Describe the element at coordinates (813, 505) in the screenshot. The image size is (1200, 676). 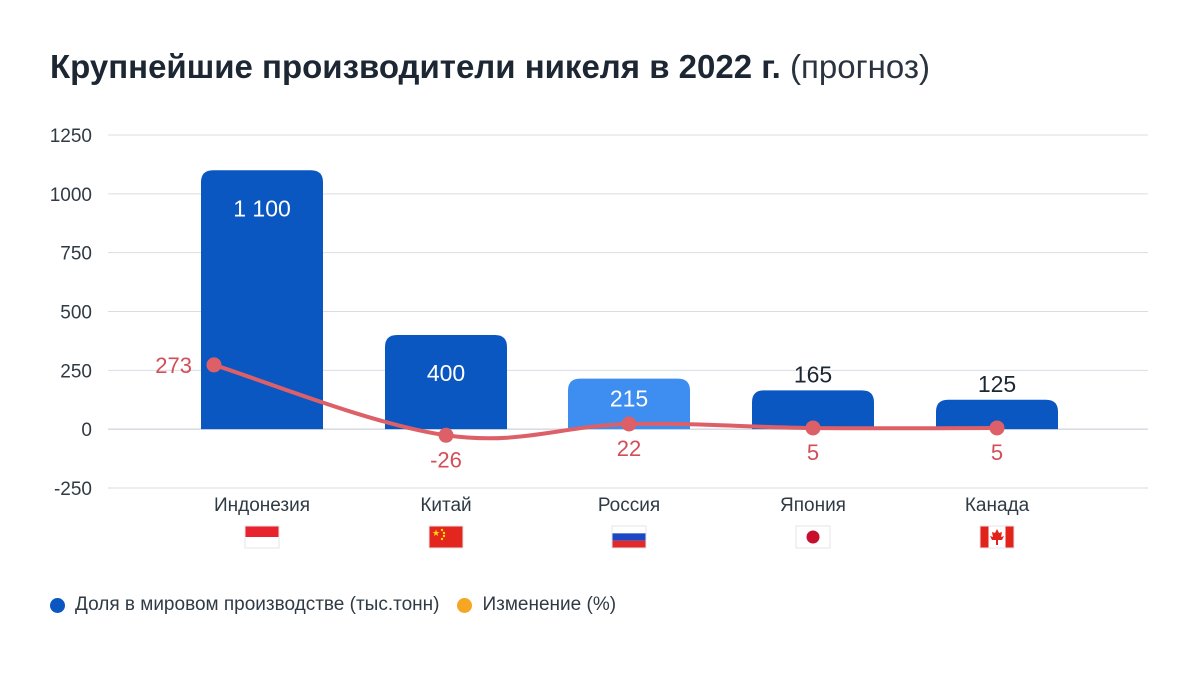
I see `x-category-label: Япония` at that location.